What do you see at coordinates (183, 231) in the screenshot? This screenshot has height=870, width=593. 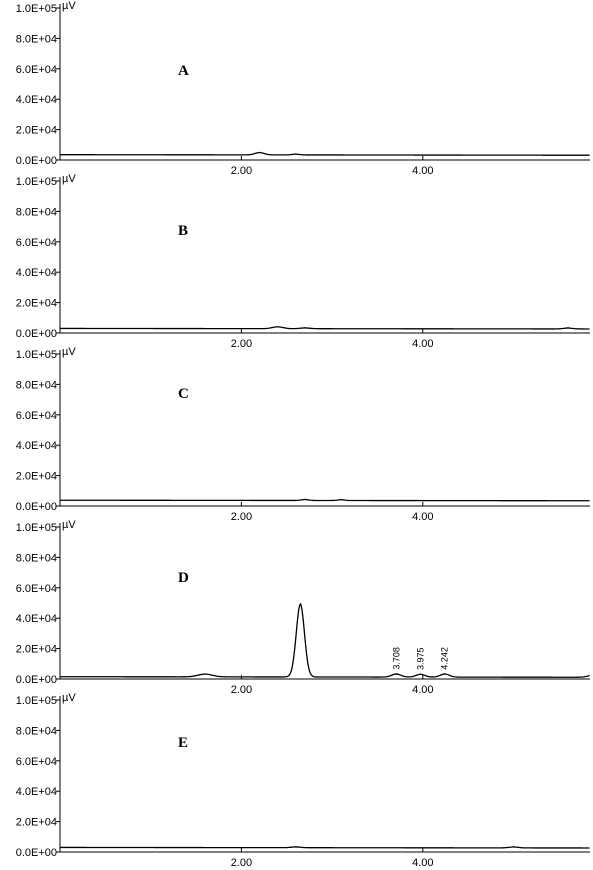 I see `panel-letter: B` at bounding box center [183, 231].